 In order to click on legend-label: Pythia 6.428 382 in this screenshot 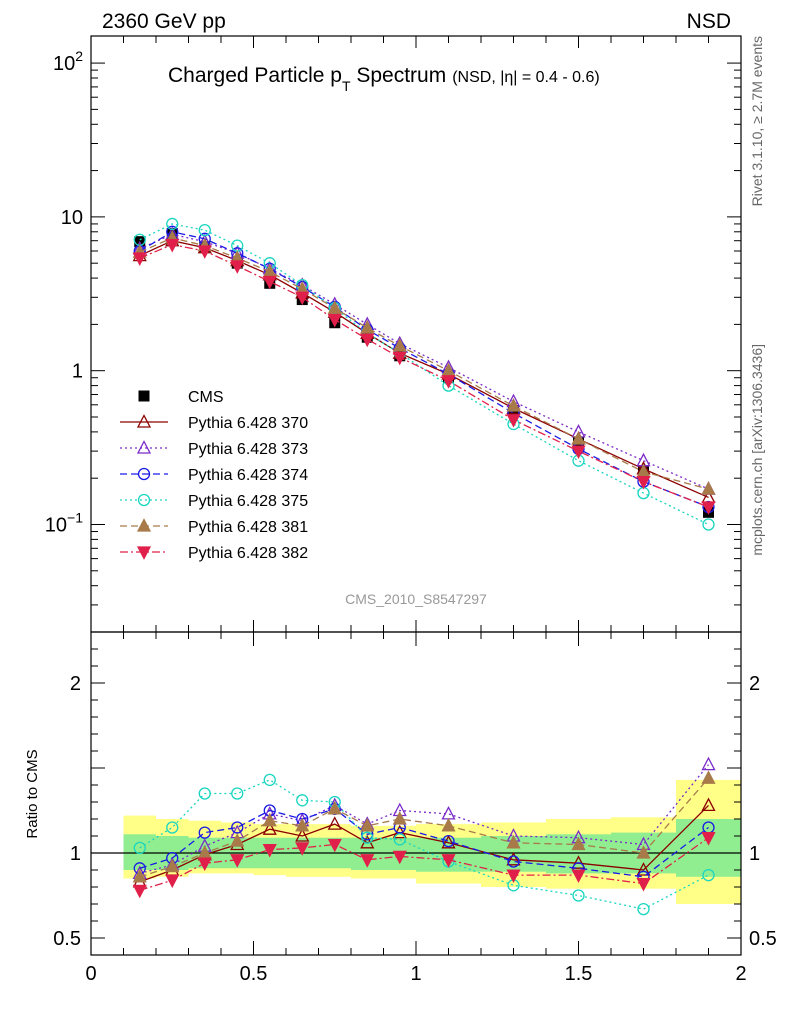, I will do `click(248, 553)`.